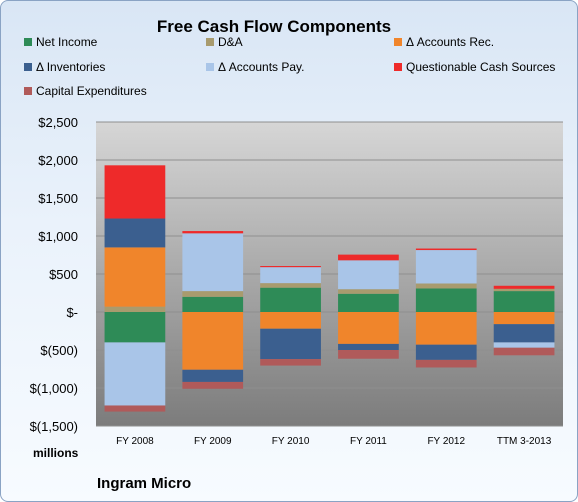 The width and height of the screenshot is (578, 502). Describe the element at coordinates (524, 287) in the screenshot. I see `bar-questionable-cash-sources-ttm-3-2013` at that location.